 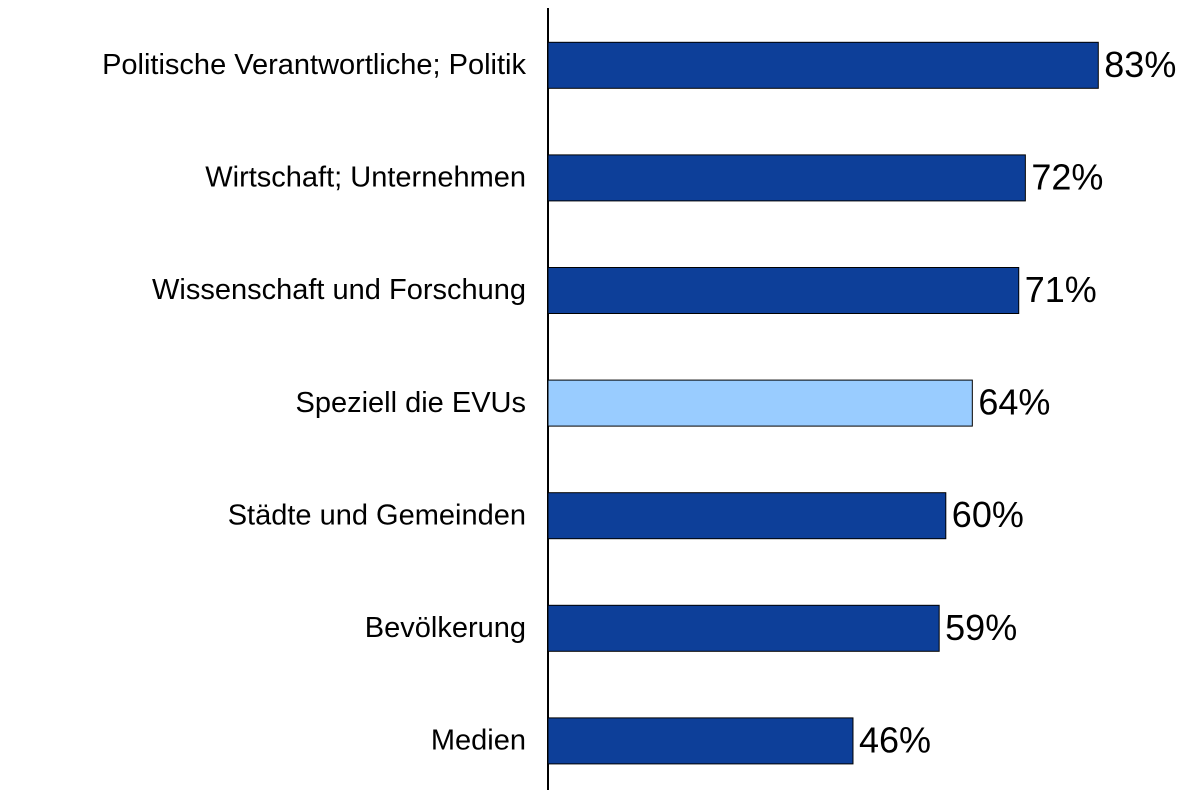 What do you see at coordinates (1067, 176) in the screenshot?
I see `value-label: 72%` at bounding box center [1067, 176].